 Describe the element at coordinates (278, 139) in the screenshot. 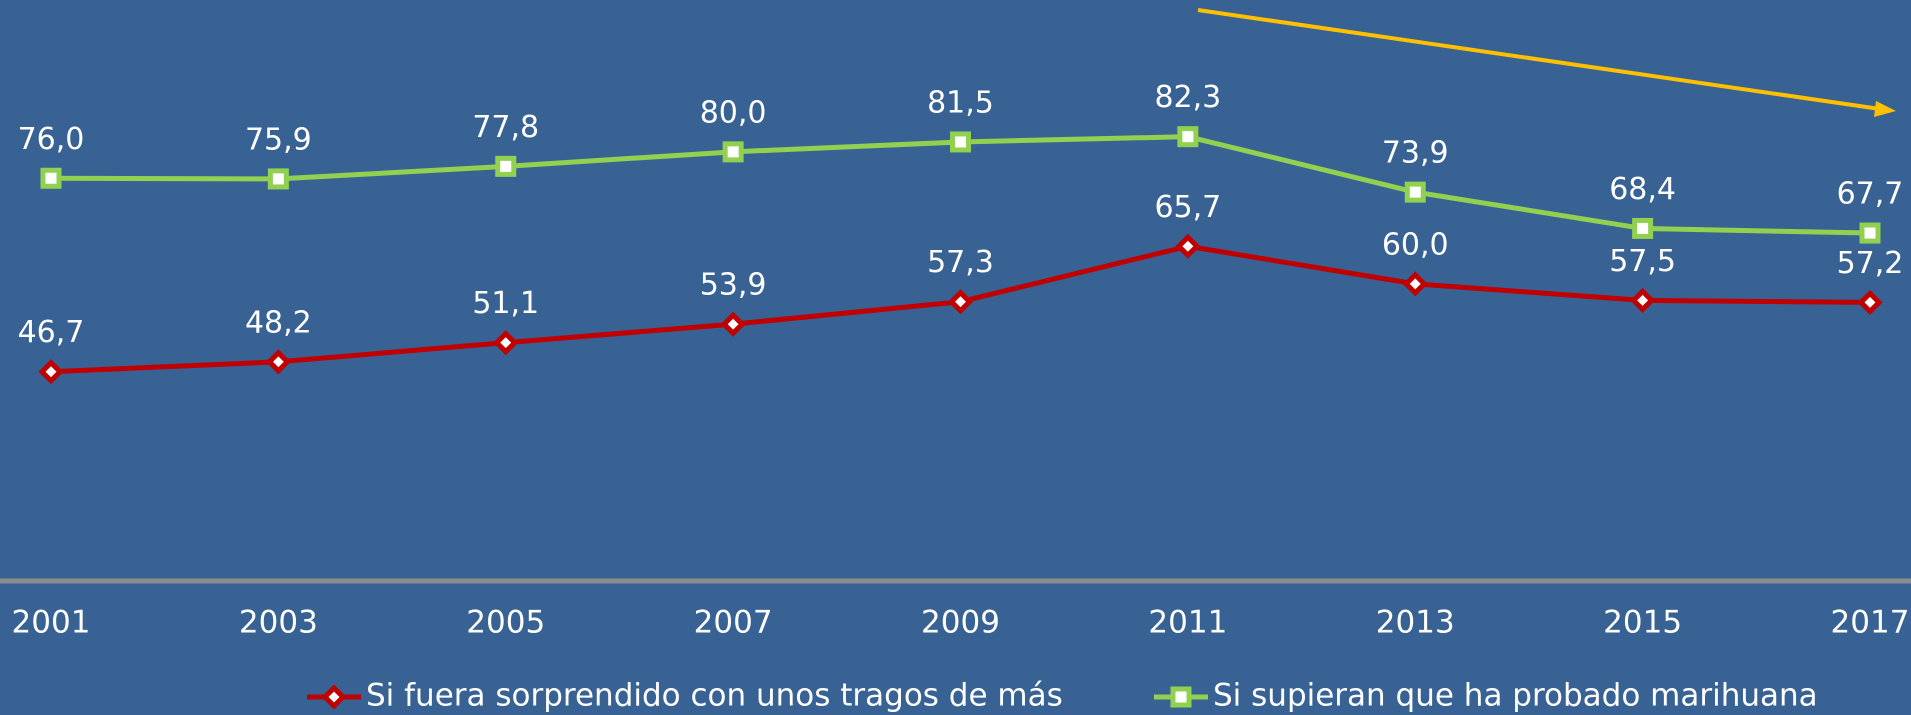

I see `data-label: 75,9` at that location.